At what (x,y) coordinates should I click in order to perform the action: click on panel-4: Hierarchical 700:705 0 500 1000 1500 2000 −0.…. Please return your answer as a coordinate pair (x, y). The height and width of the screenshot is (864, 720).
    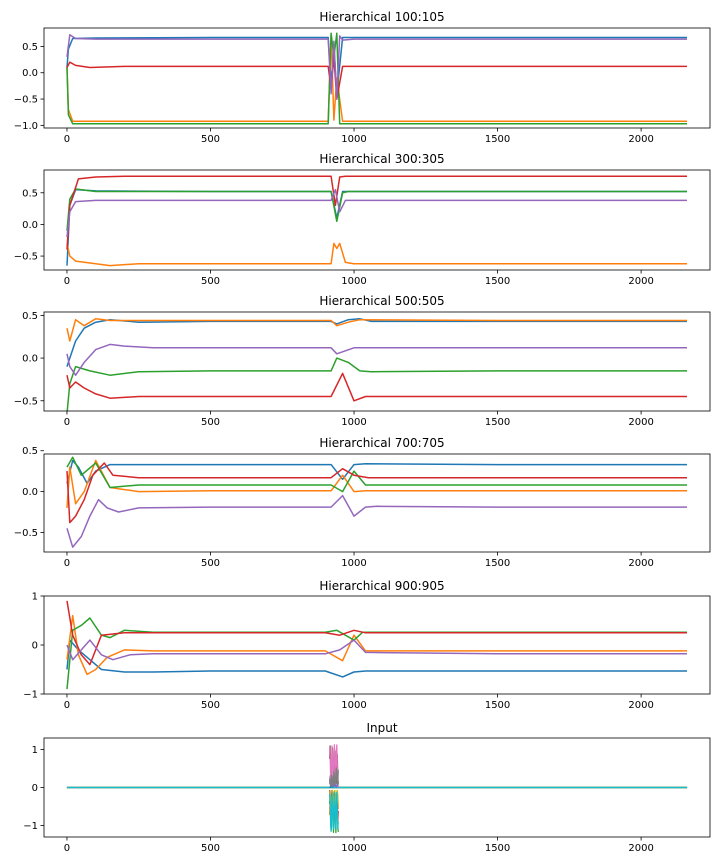
    Looking at the image, I should click on (362, 502).